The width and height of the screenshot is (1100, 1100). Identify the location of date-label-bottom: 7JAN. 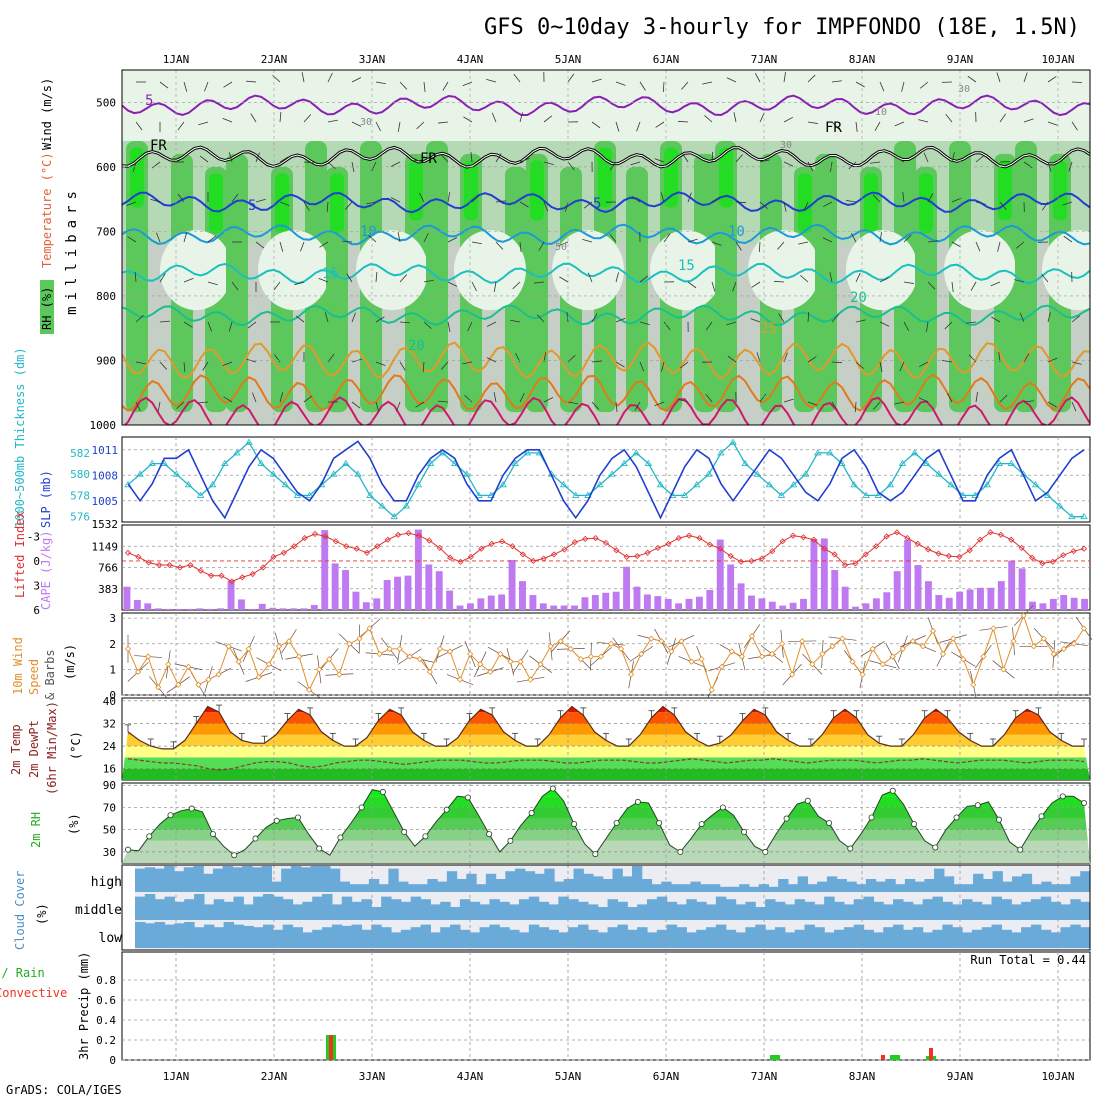
(764, 1076).